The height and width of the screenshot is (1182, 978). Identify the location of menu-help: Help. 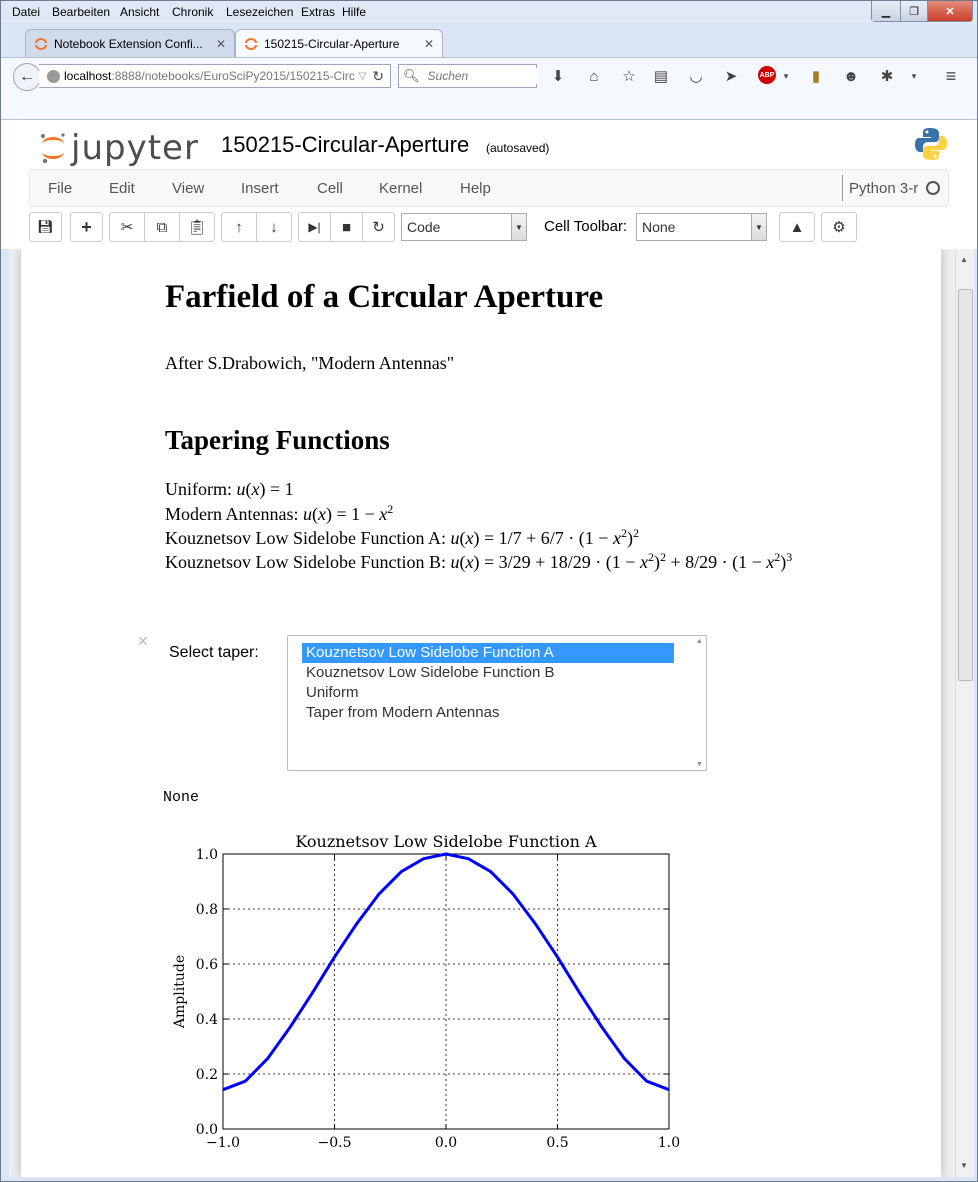
(475, 188).